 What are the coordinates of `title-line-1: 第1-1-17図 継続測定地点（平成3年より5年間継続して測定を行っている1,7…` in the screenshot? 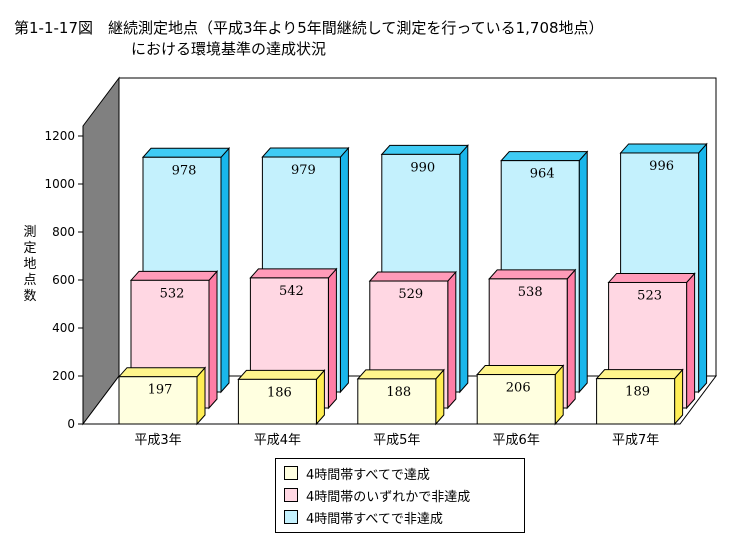 It's located at (309, 28).